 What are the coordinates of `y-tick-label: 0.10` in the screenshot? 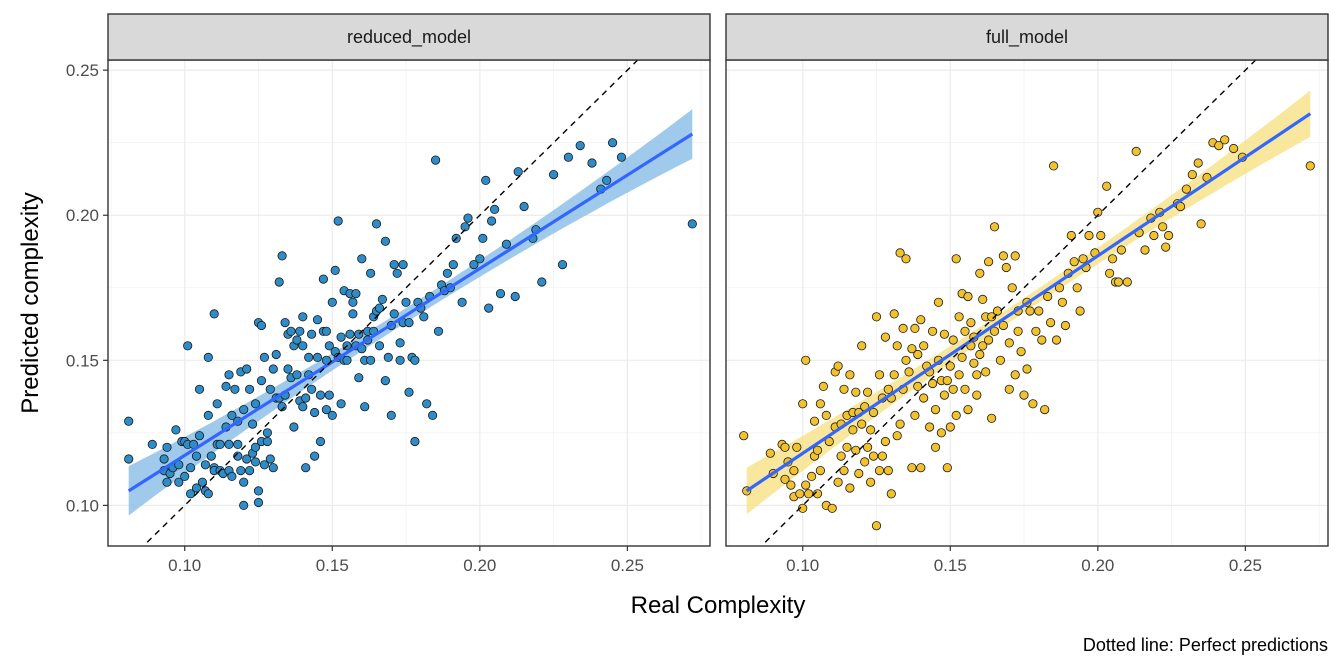 It's located at (82, 505).